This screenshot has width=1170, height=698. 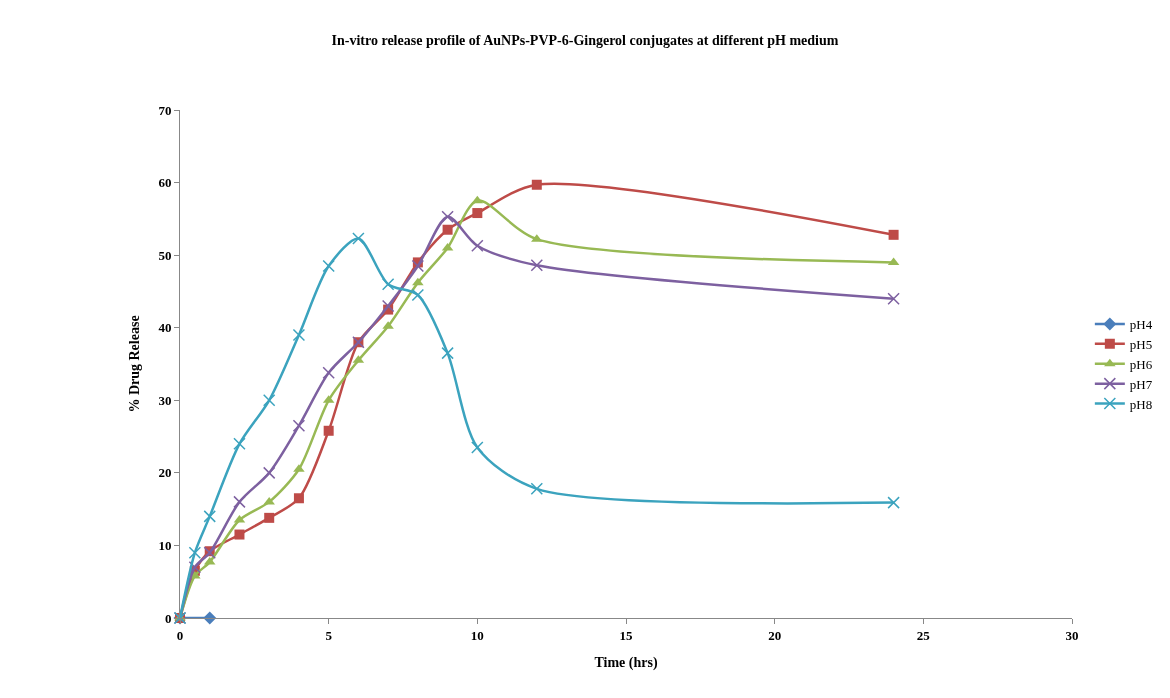 I want to click on y-tick-label: 40, so click(x=165, y=328).